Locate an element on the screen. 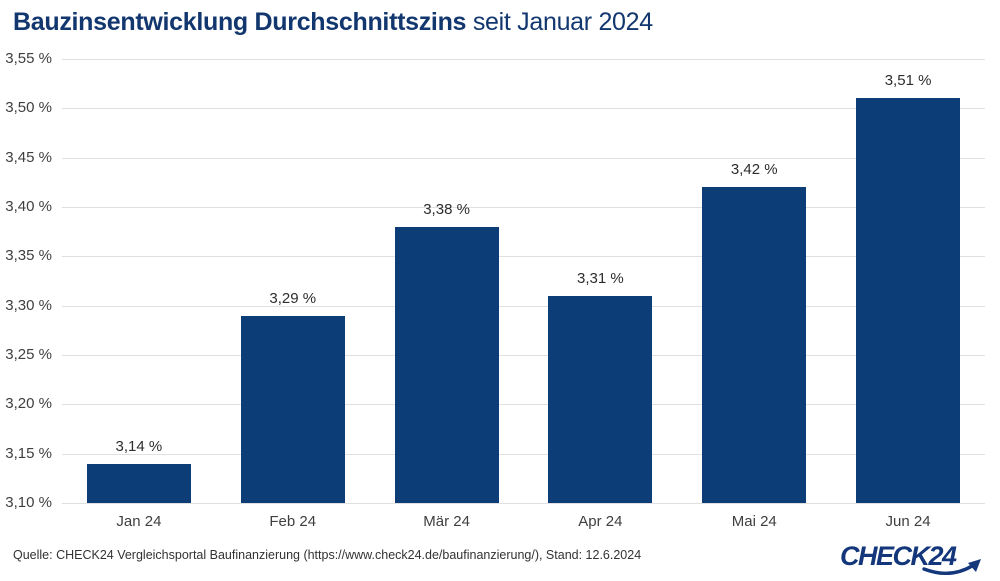  check24-logo-svg: CHECK24 is located at coordinates (910, 558).